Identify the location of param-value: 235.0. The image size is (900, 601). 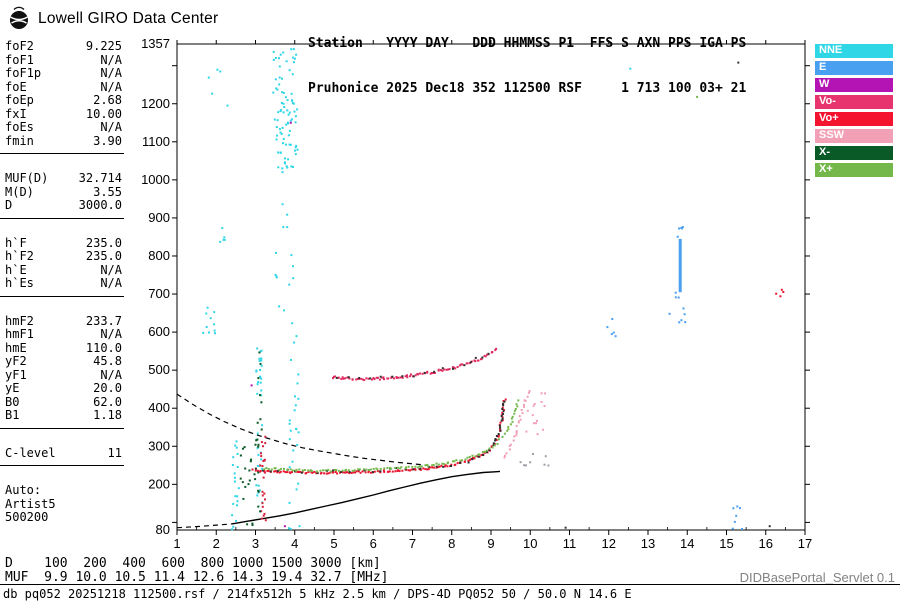
(103, 242).